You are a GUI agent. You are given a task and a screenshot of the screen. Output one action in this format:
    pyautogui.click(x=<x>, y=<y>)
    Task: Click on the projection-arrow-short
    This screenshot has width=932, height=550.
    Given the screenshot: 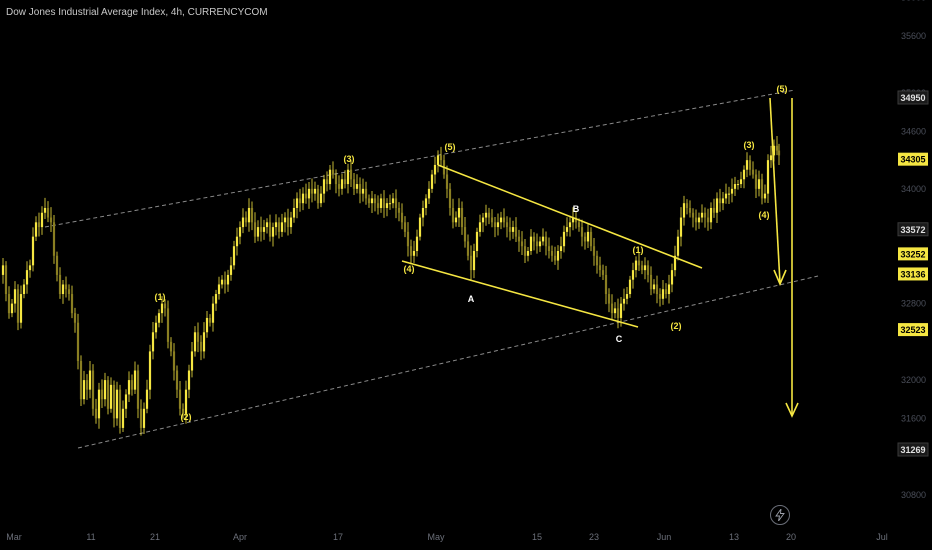 What is the action you would take?
    pyautogui.click(x=775, y=190)
    